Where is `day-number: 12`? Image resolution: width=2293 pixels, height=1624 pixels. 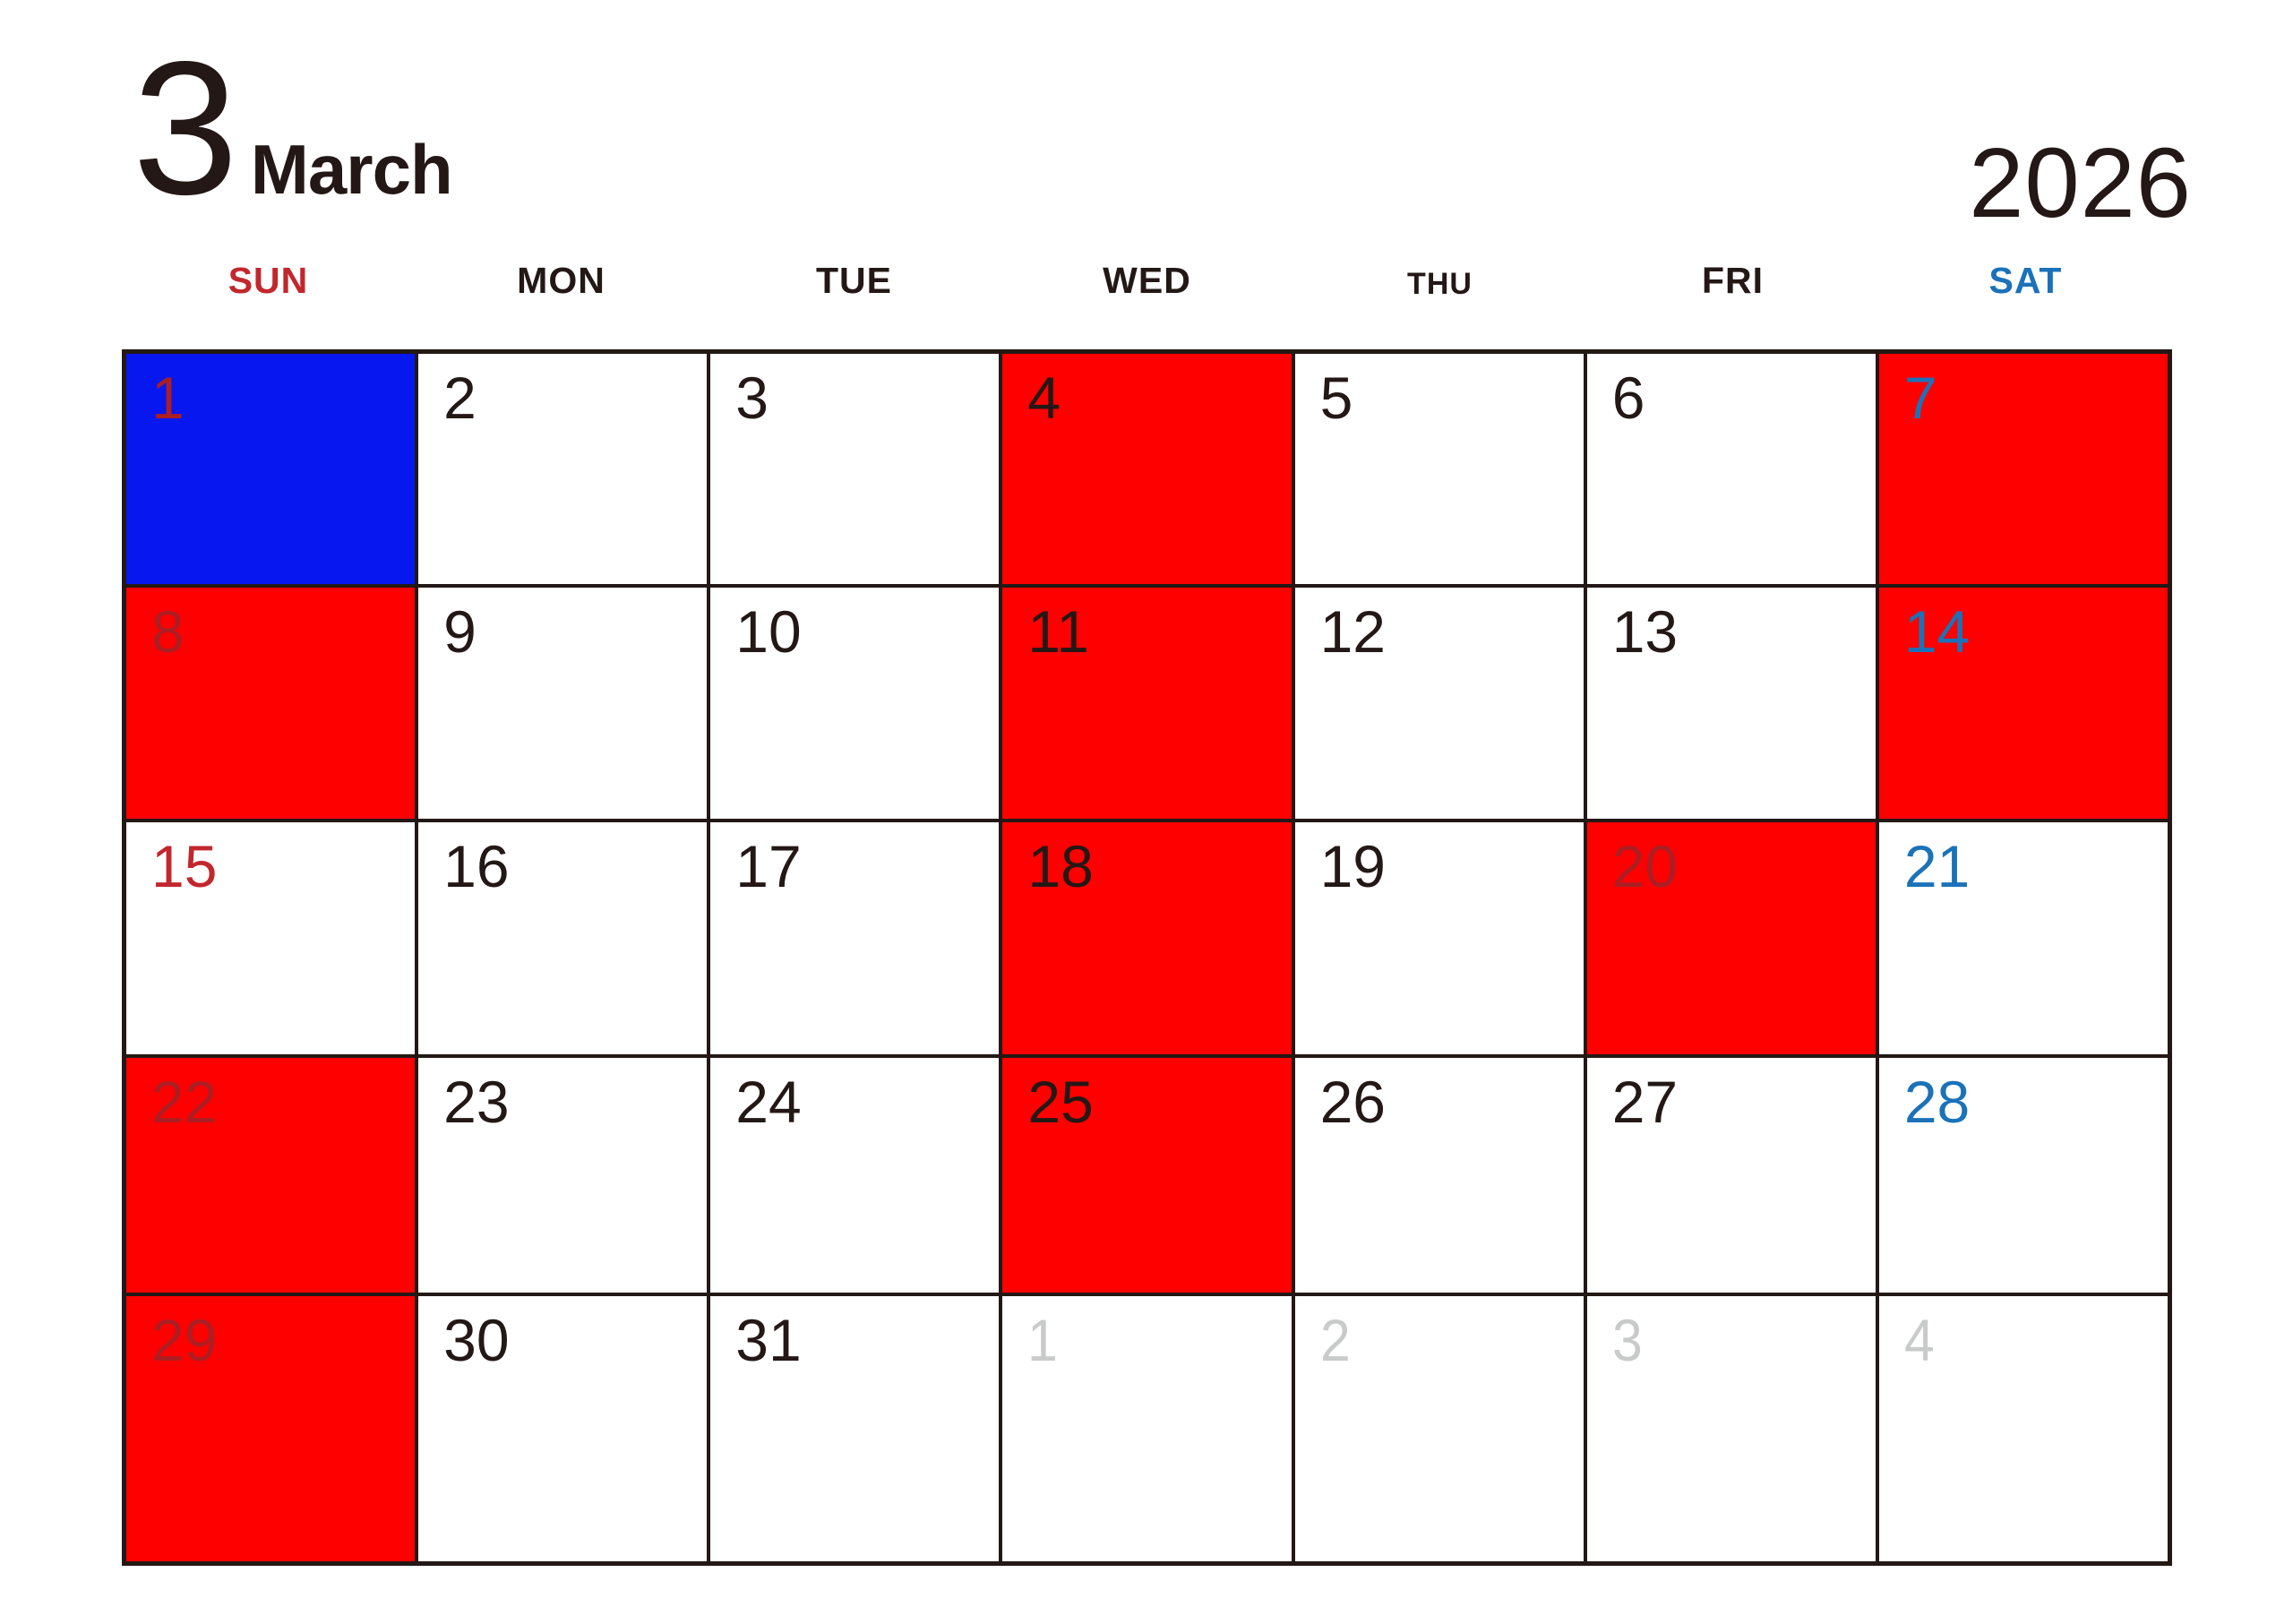 day-number: 12 is located at coordinates (1352, 632).